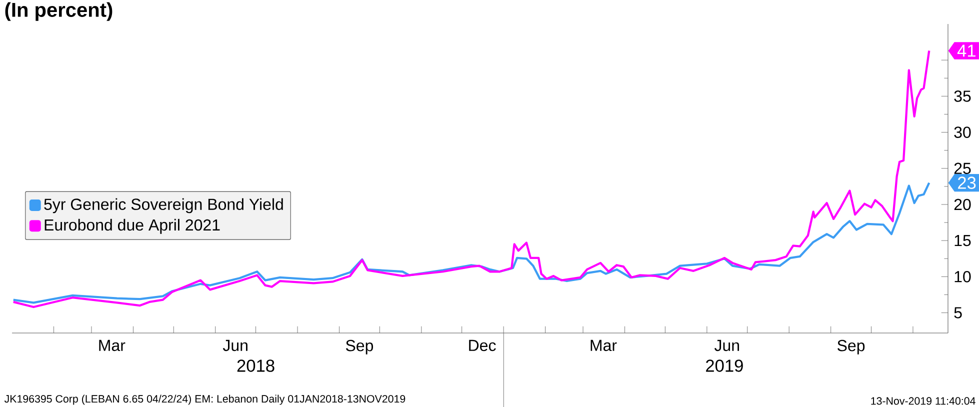  What do you see at coordinates (958, 312) in the screenshot?
I see `y-tick-label: 5` at bounding box center [958, 312].